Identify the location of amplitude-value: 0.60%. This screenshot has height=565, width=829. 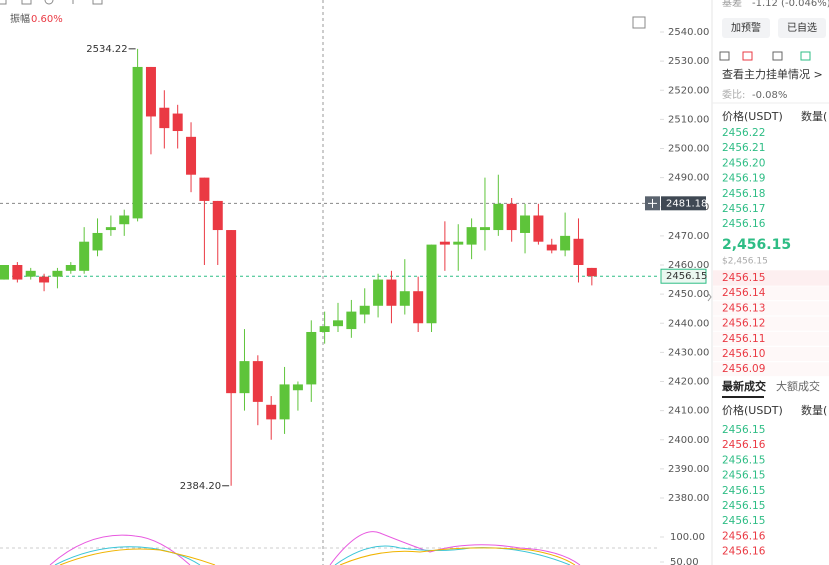
(47, 19).